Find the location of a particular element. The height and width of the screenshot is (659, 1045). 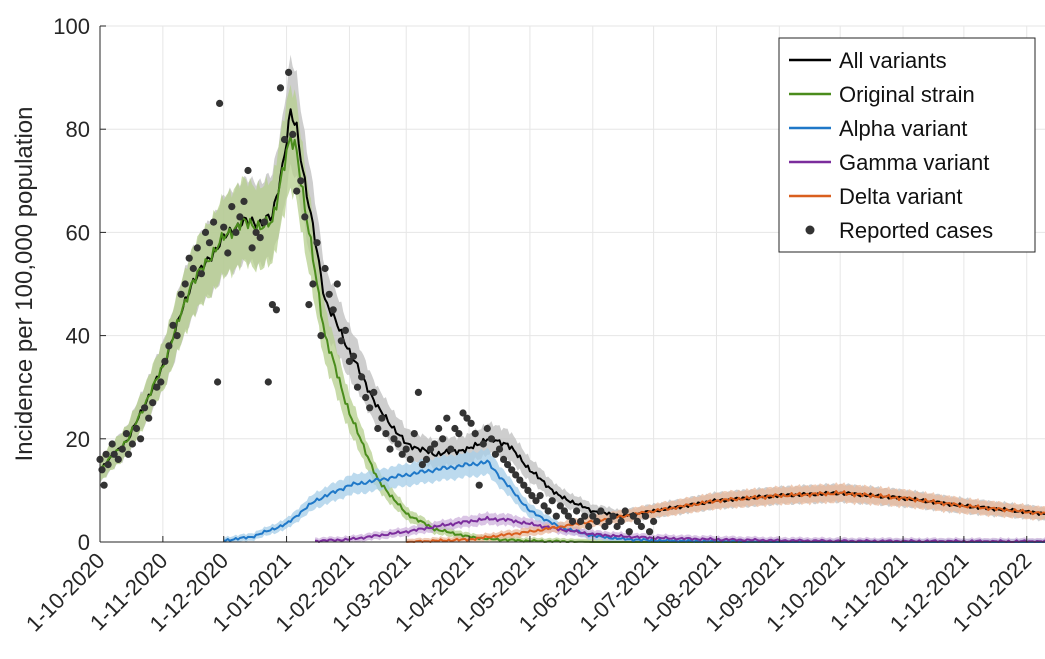

legend-swatch is located at coordinates (810, 230).